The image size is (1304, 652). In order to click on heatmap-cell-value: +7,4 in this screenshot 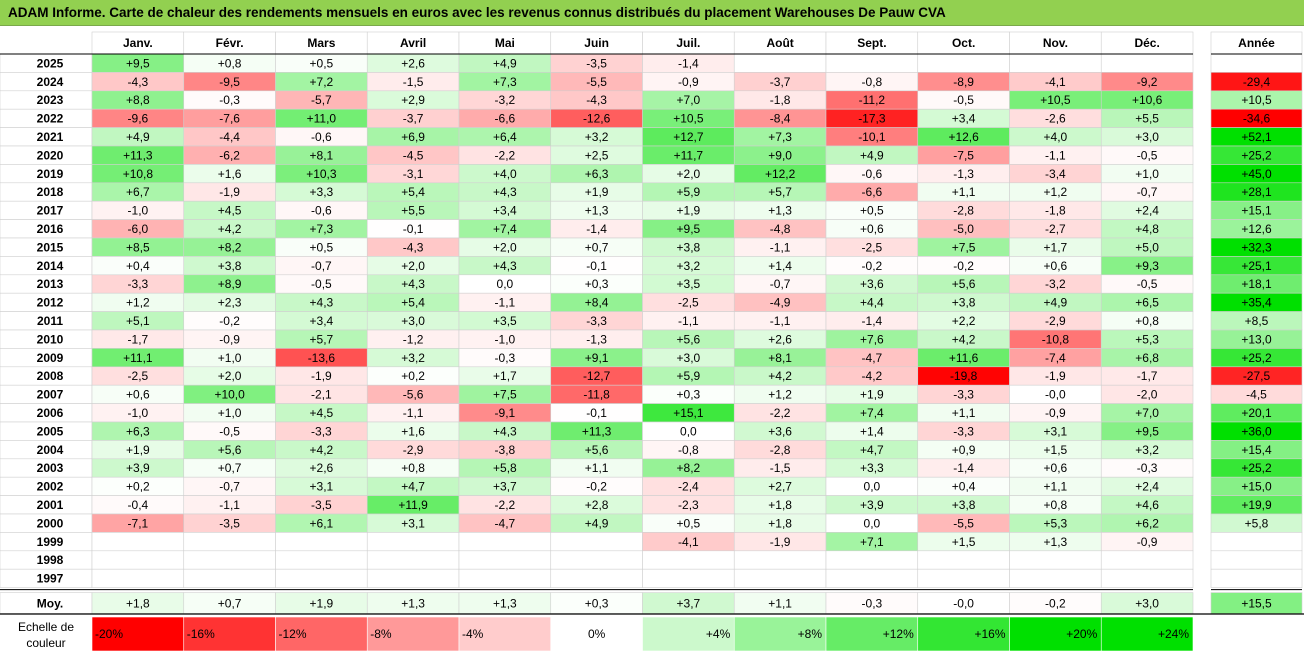, I will do `click(872, 413)`.